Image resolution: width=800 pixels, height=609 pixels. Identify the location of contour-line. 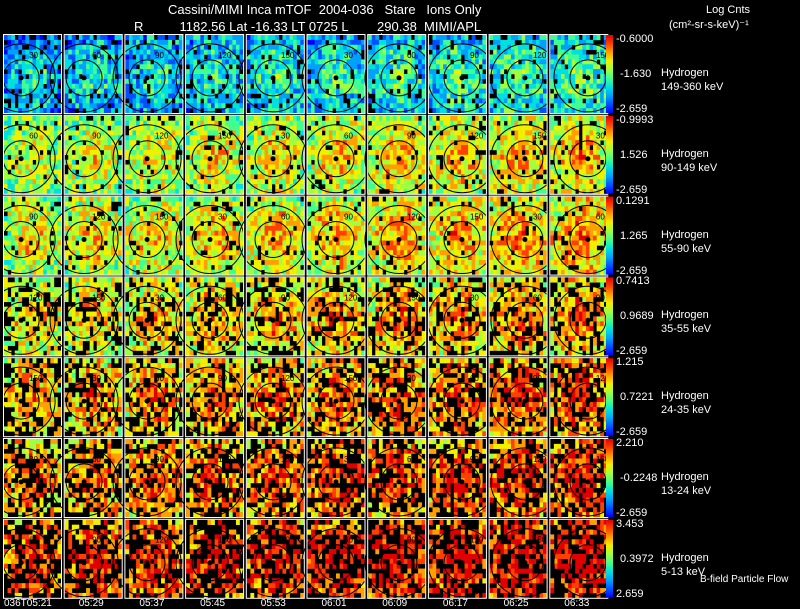
(28, 239).